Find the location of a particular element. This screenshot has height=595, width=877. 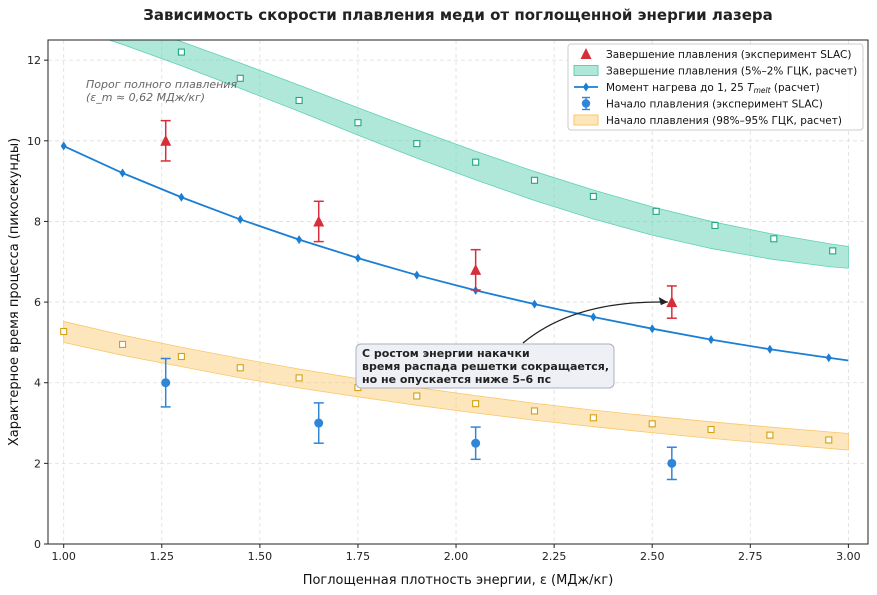

legend-label: Завершение плавления (5%–2% ГЦК, расчет) is located at coordinates (731, 72).